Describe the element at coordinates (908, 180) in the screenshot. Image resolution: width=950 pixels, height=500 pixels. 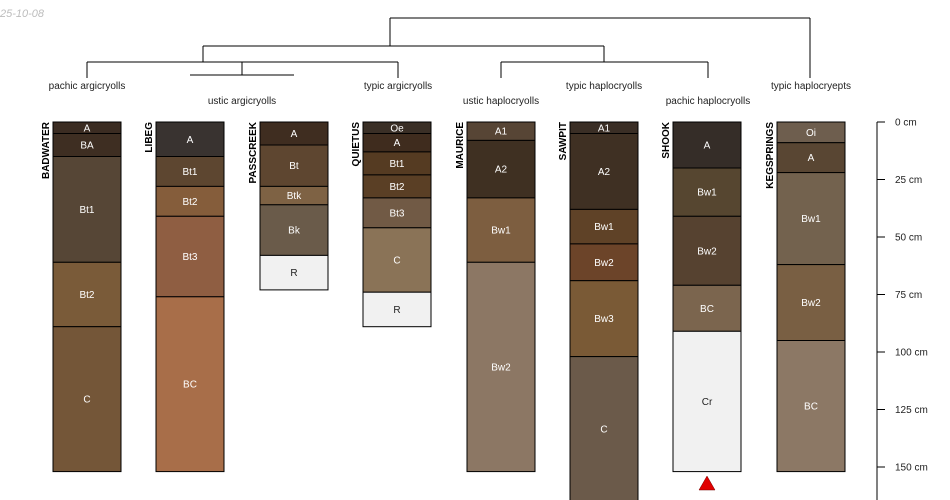
I see `depth-tick-label: 25 cm` at that location.